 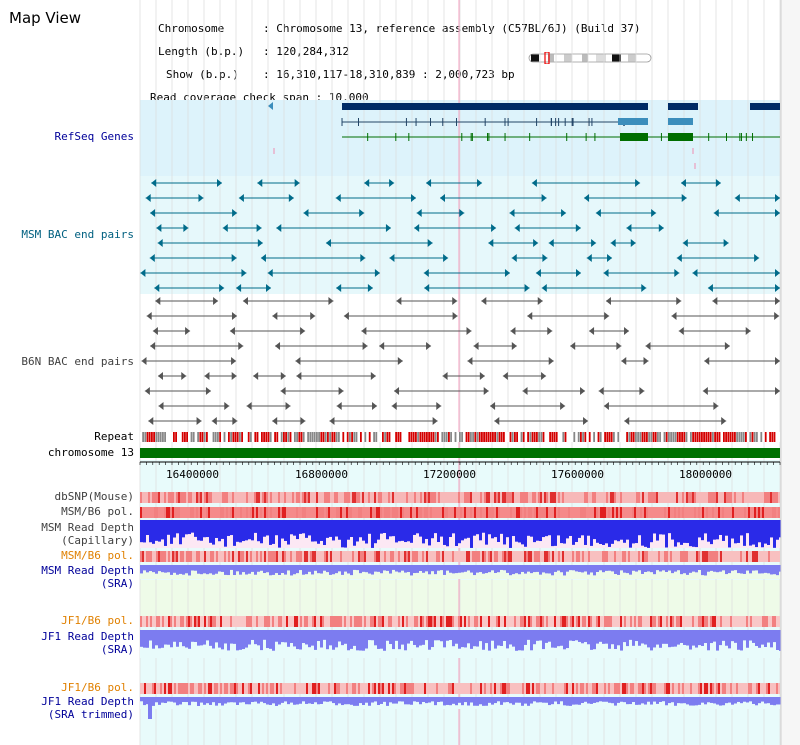 What do you see at coordinates (87, 527) in the screenshot?
I see `track-label-msm-depth-capillary: MSM Read Depth` at bounding box center [87, 527].